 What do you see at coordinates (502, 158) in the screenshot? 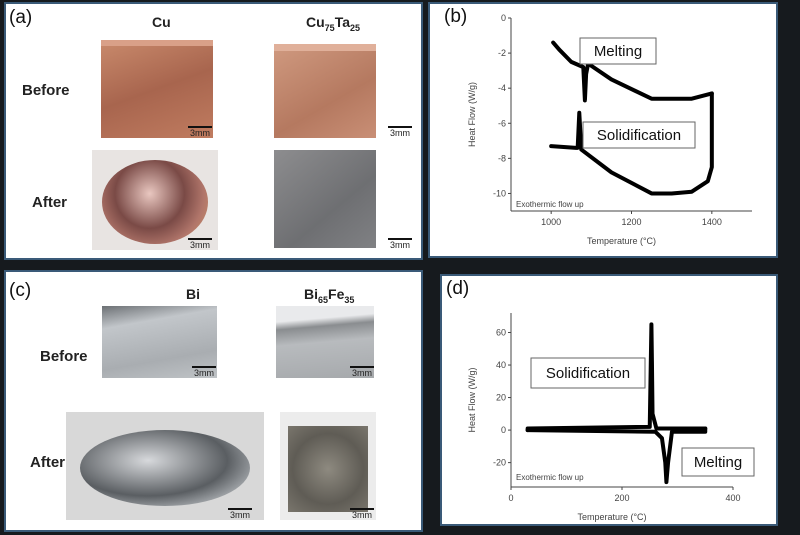
I see `y-tick-label: -8` at bounding box center [502, 158].